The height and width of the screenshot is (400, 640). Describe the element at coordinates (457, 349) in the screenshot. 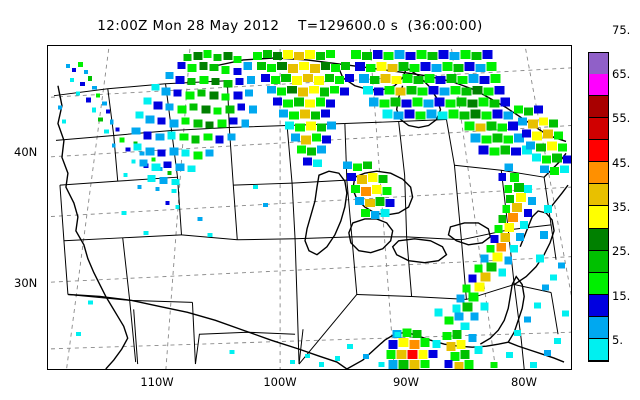

I see `echo-florida-peninsula` at that location.